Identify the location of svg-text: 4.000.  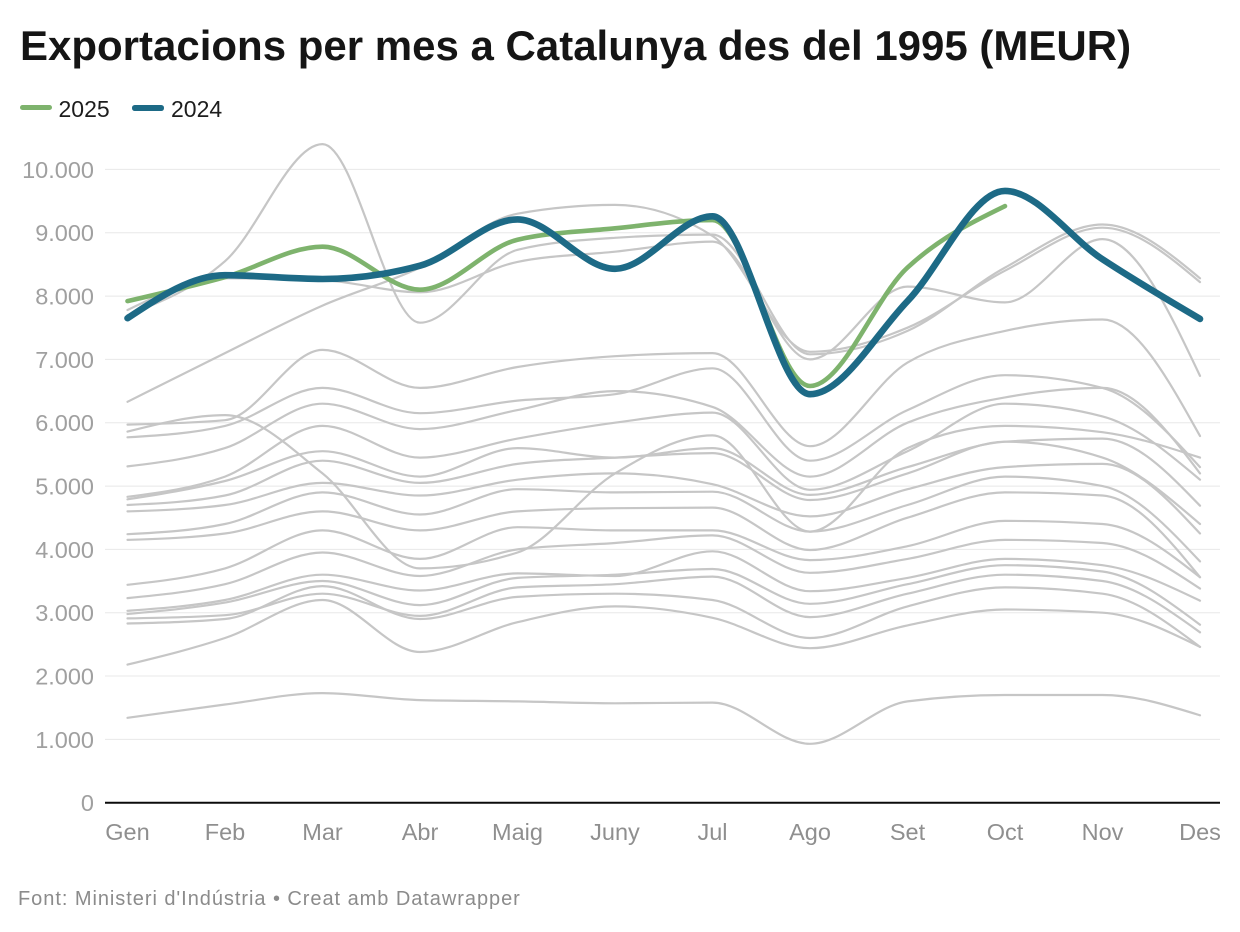
(64, 550).